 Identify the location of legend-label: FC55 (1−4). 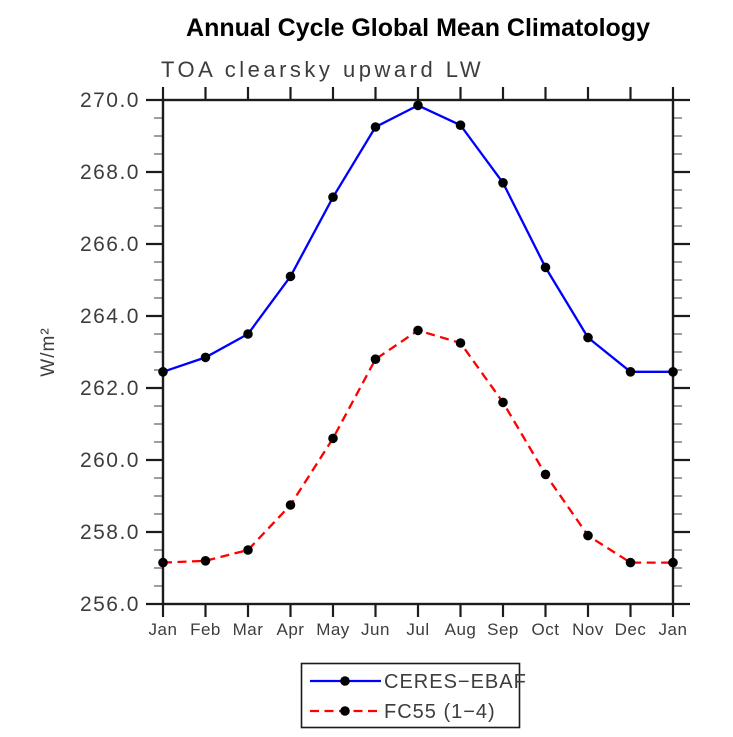
(440, 712).